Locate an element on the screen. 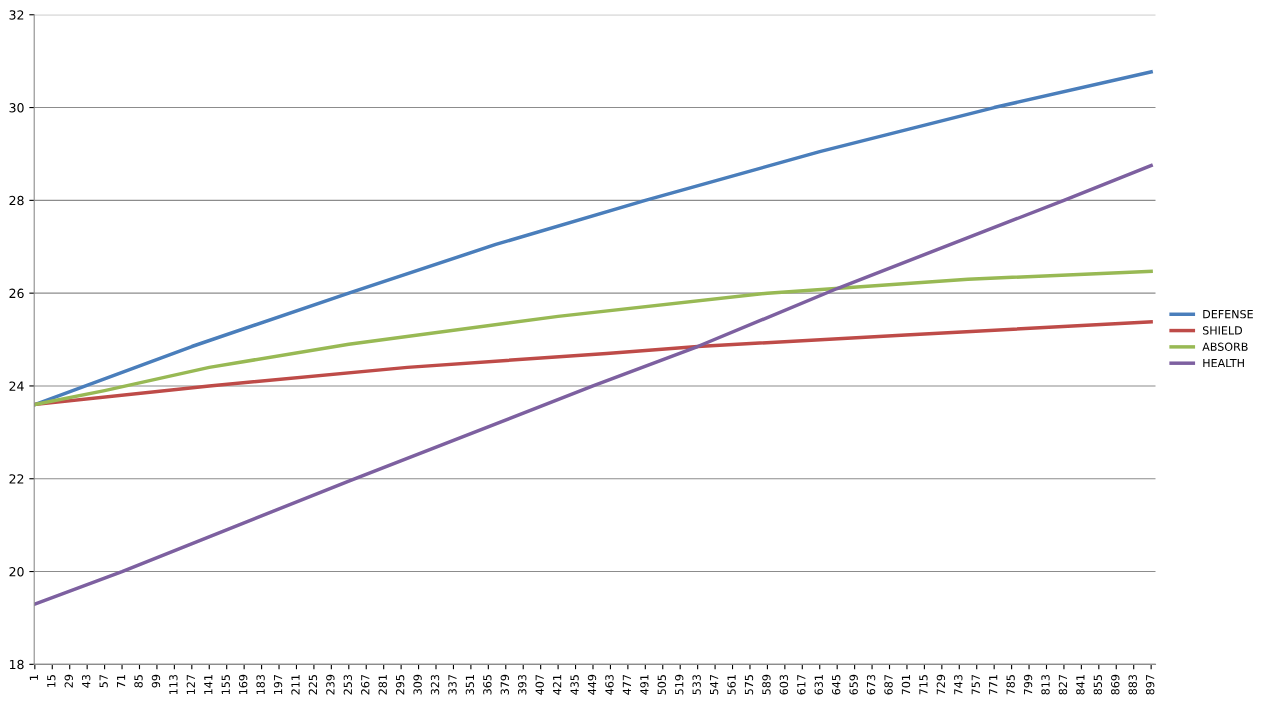 This screenshot has width=1267, height=703. y-tick-label: 28 is located at coordinates (16, 200).